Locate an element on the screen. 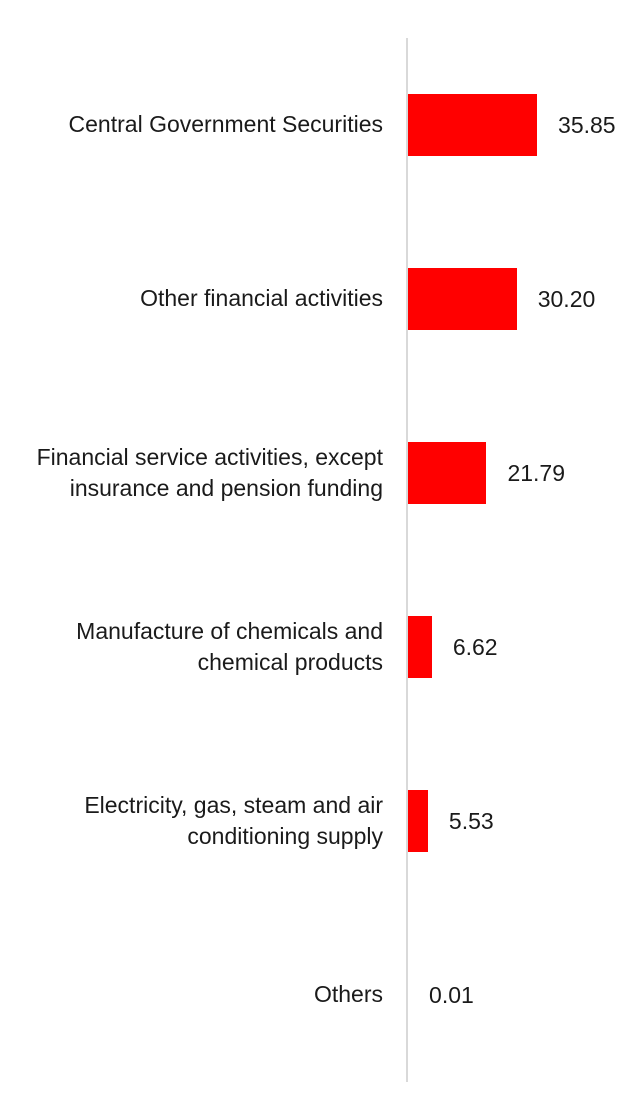 The height and width of the screenshot is (1113, 644). row-plot: 5.53 is located at coordinates (525, 821).